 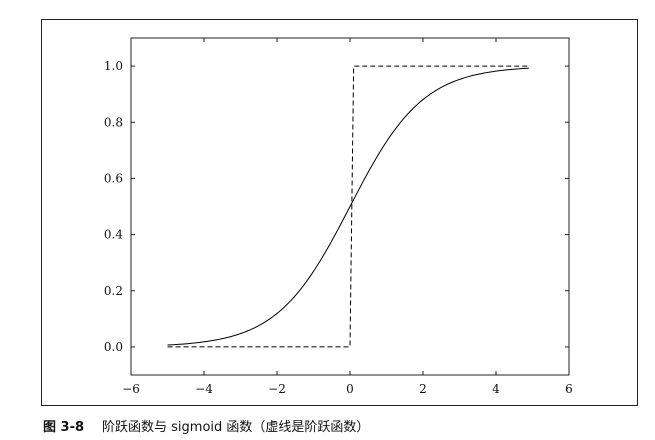 What do you see at coordinates (113, 291) in the screenshot?
I see `y-tick-label: 0.2` at bounding box center [113, 291].